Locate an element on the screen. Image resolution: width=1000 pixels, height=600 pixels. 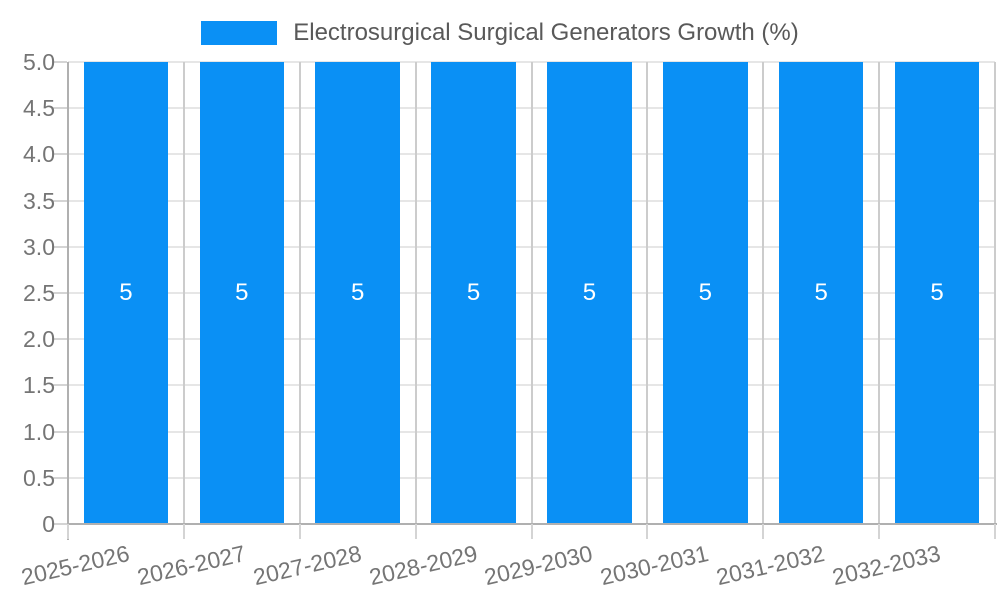
y-tick-label: 5.0 is located at coordinates (39, 62).